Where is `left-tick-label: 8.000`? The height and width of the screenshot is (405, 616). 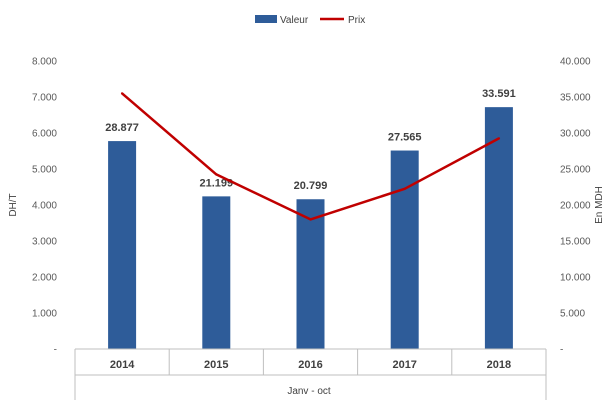 left-tick-label: 8.000 is located at coordinates (44, 62).